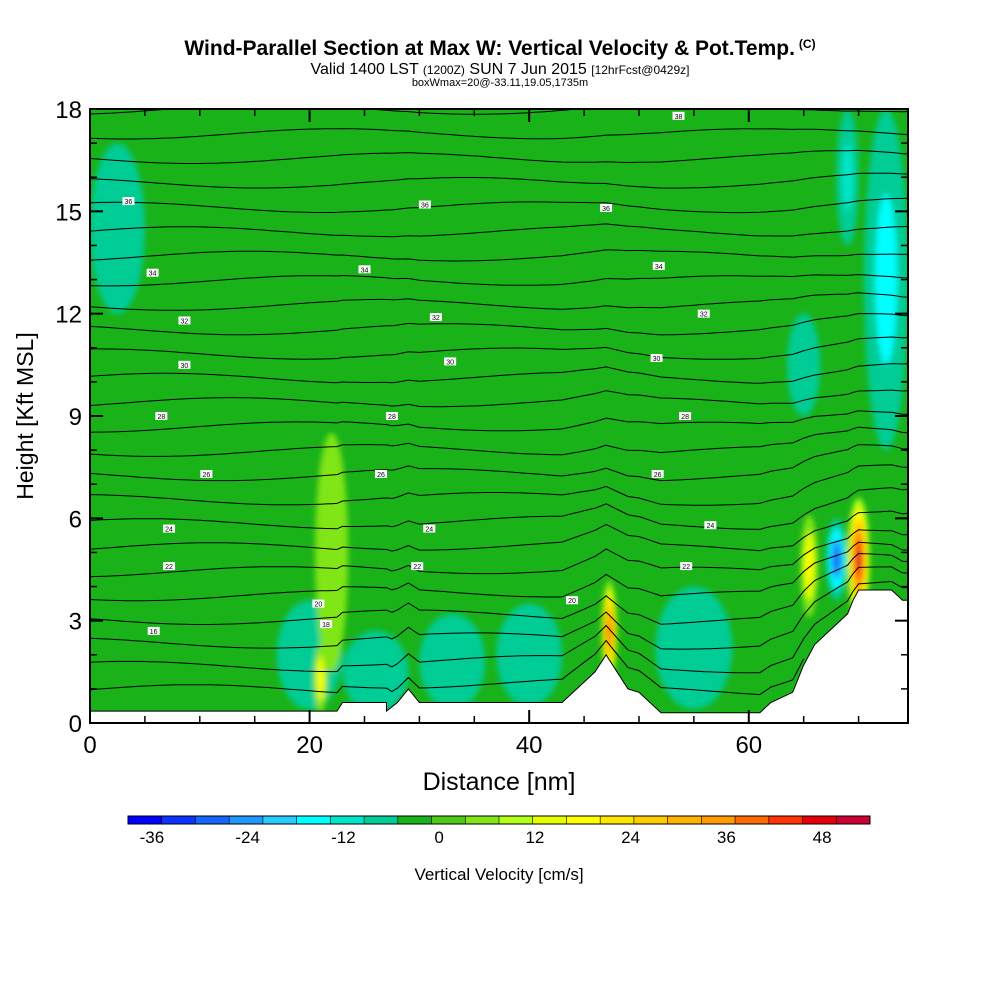  What do you see at coordinates (68, 212) in the screenshot?
I see `y-tick-label: 15` at bounding box center [68, 212].